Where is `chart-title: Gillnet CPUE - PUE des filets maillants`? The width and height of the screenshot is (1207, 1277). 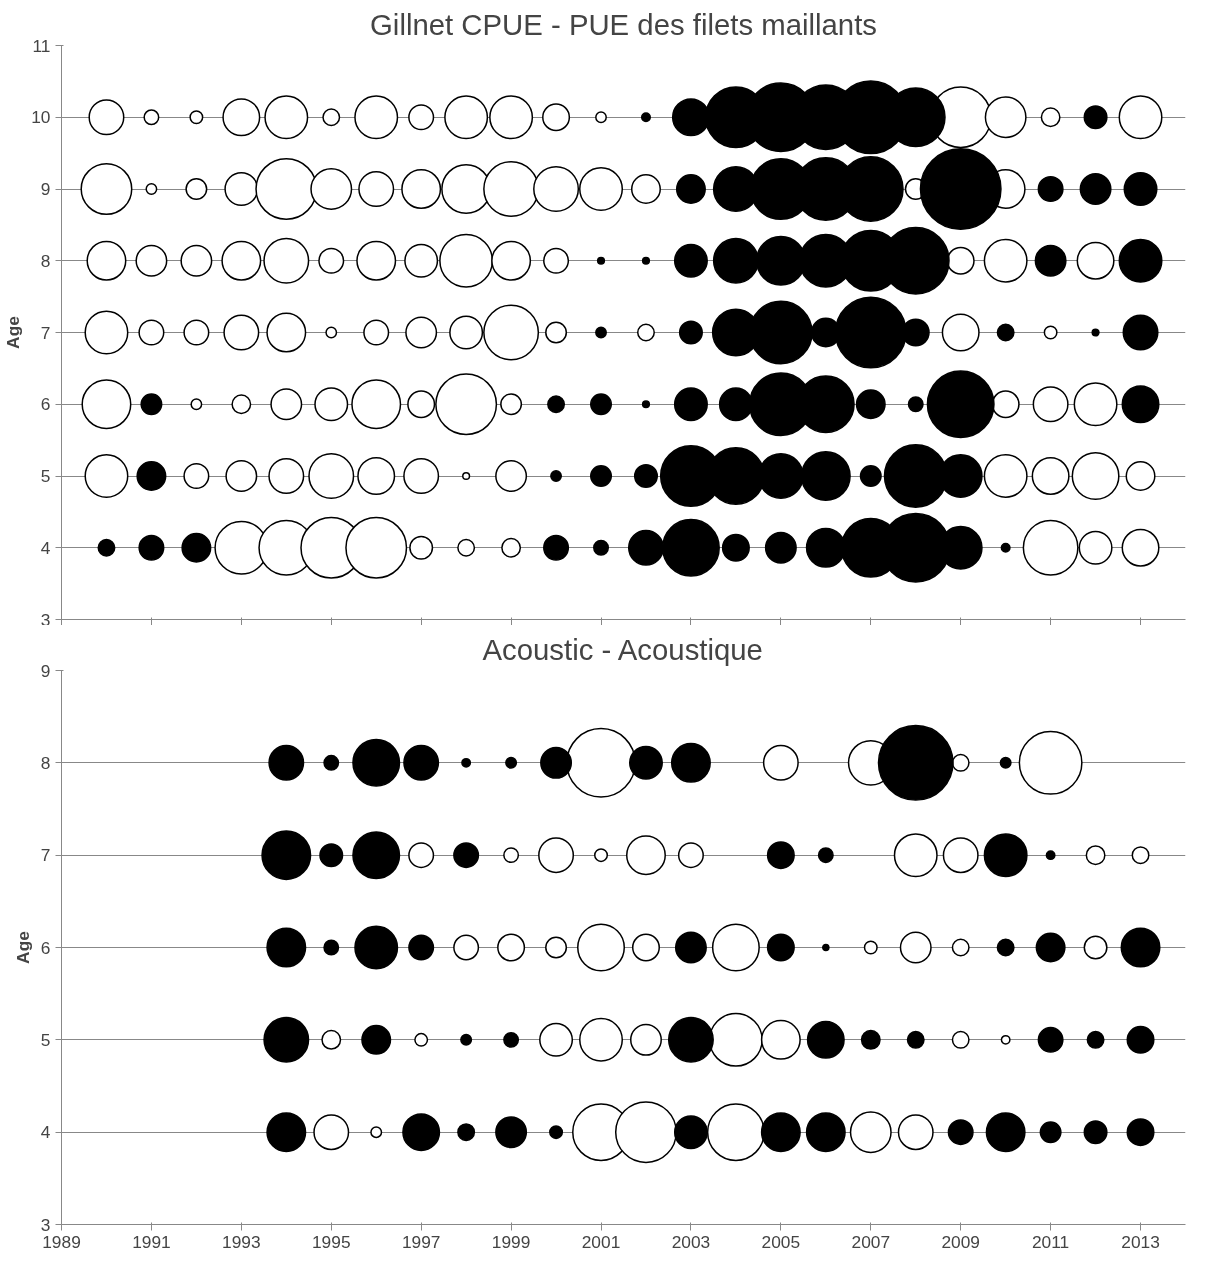 chart-title: Gillnet CPUE - PUE des filets maillants is located at coordinates (623, 24).